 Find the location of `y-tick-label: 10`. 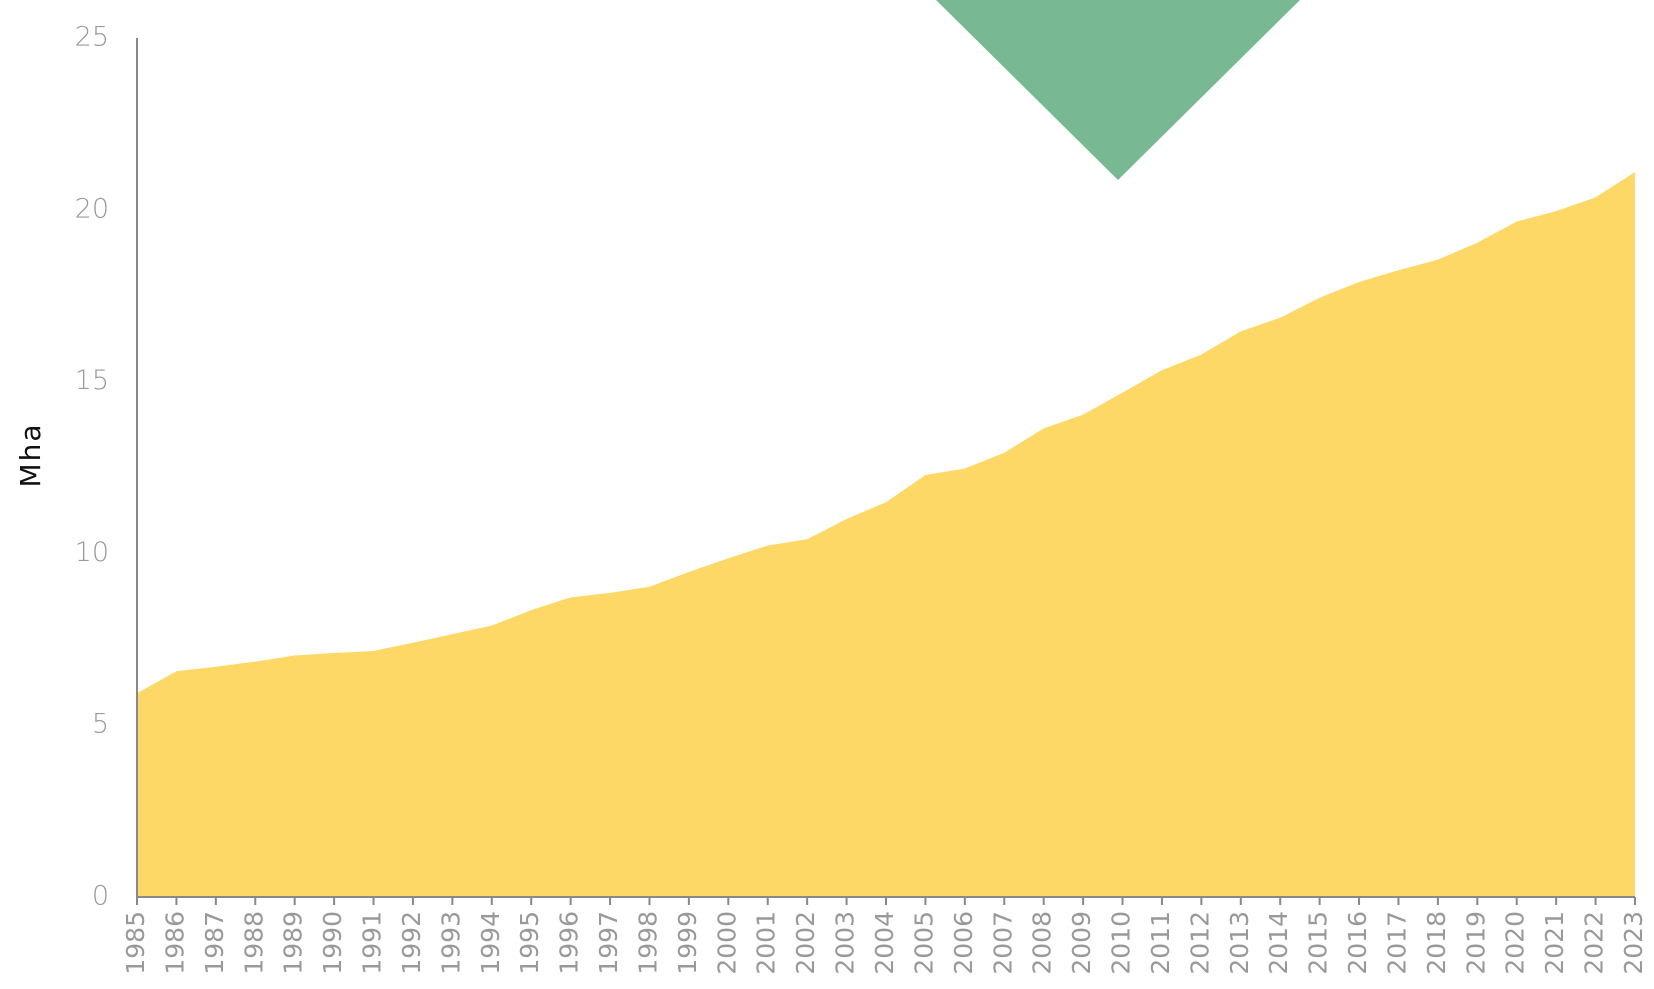

y-tick-label: 10 is located at coordinates (92, 552).